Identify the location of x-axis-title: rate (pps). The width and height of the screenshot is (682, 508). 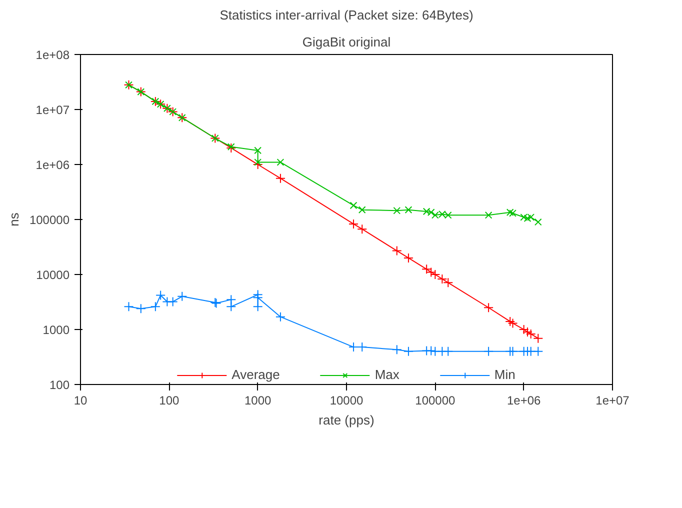
(346, 420).